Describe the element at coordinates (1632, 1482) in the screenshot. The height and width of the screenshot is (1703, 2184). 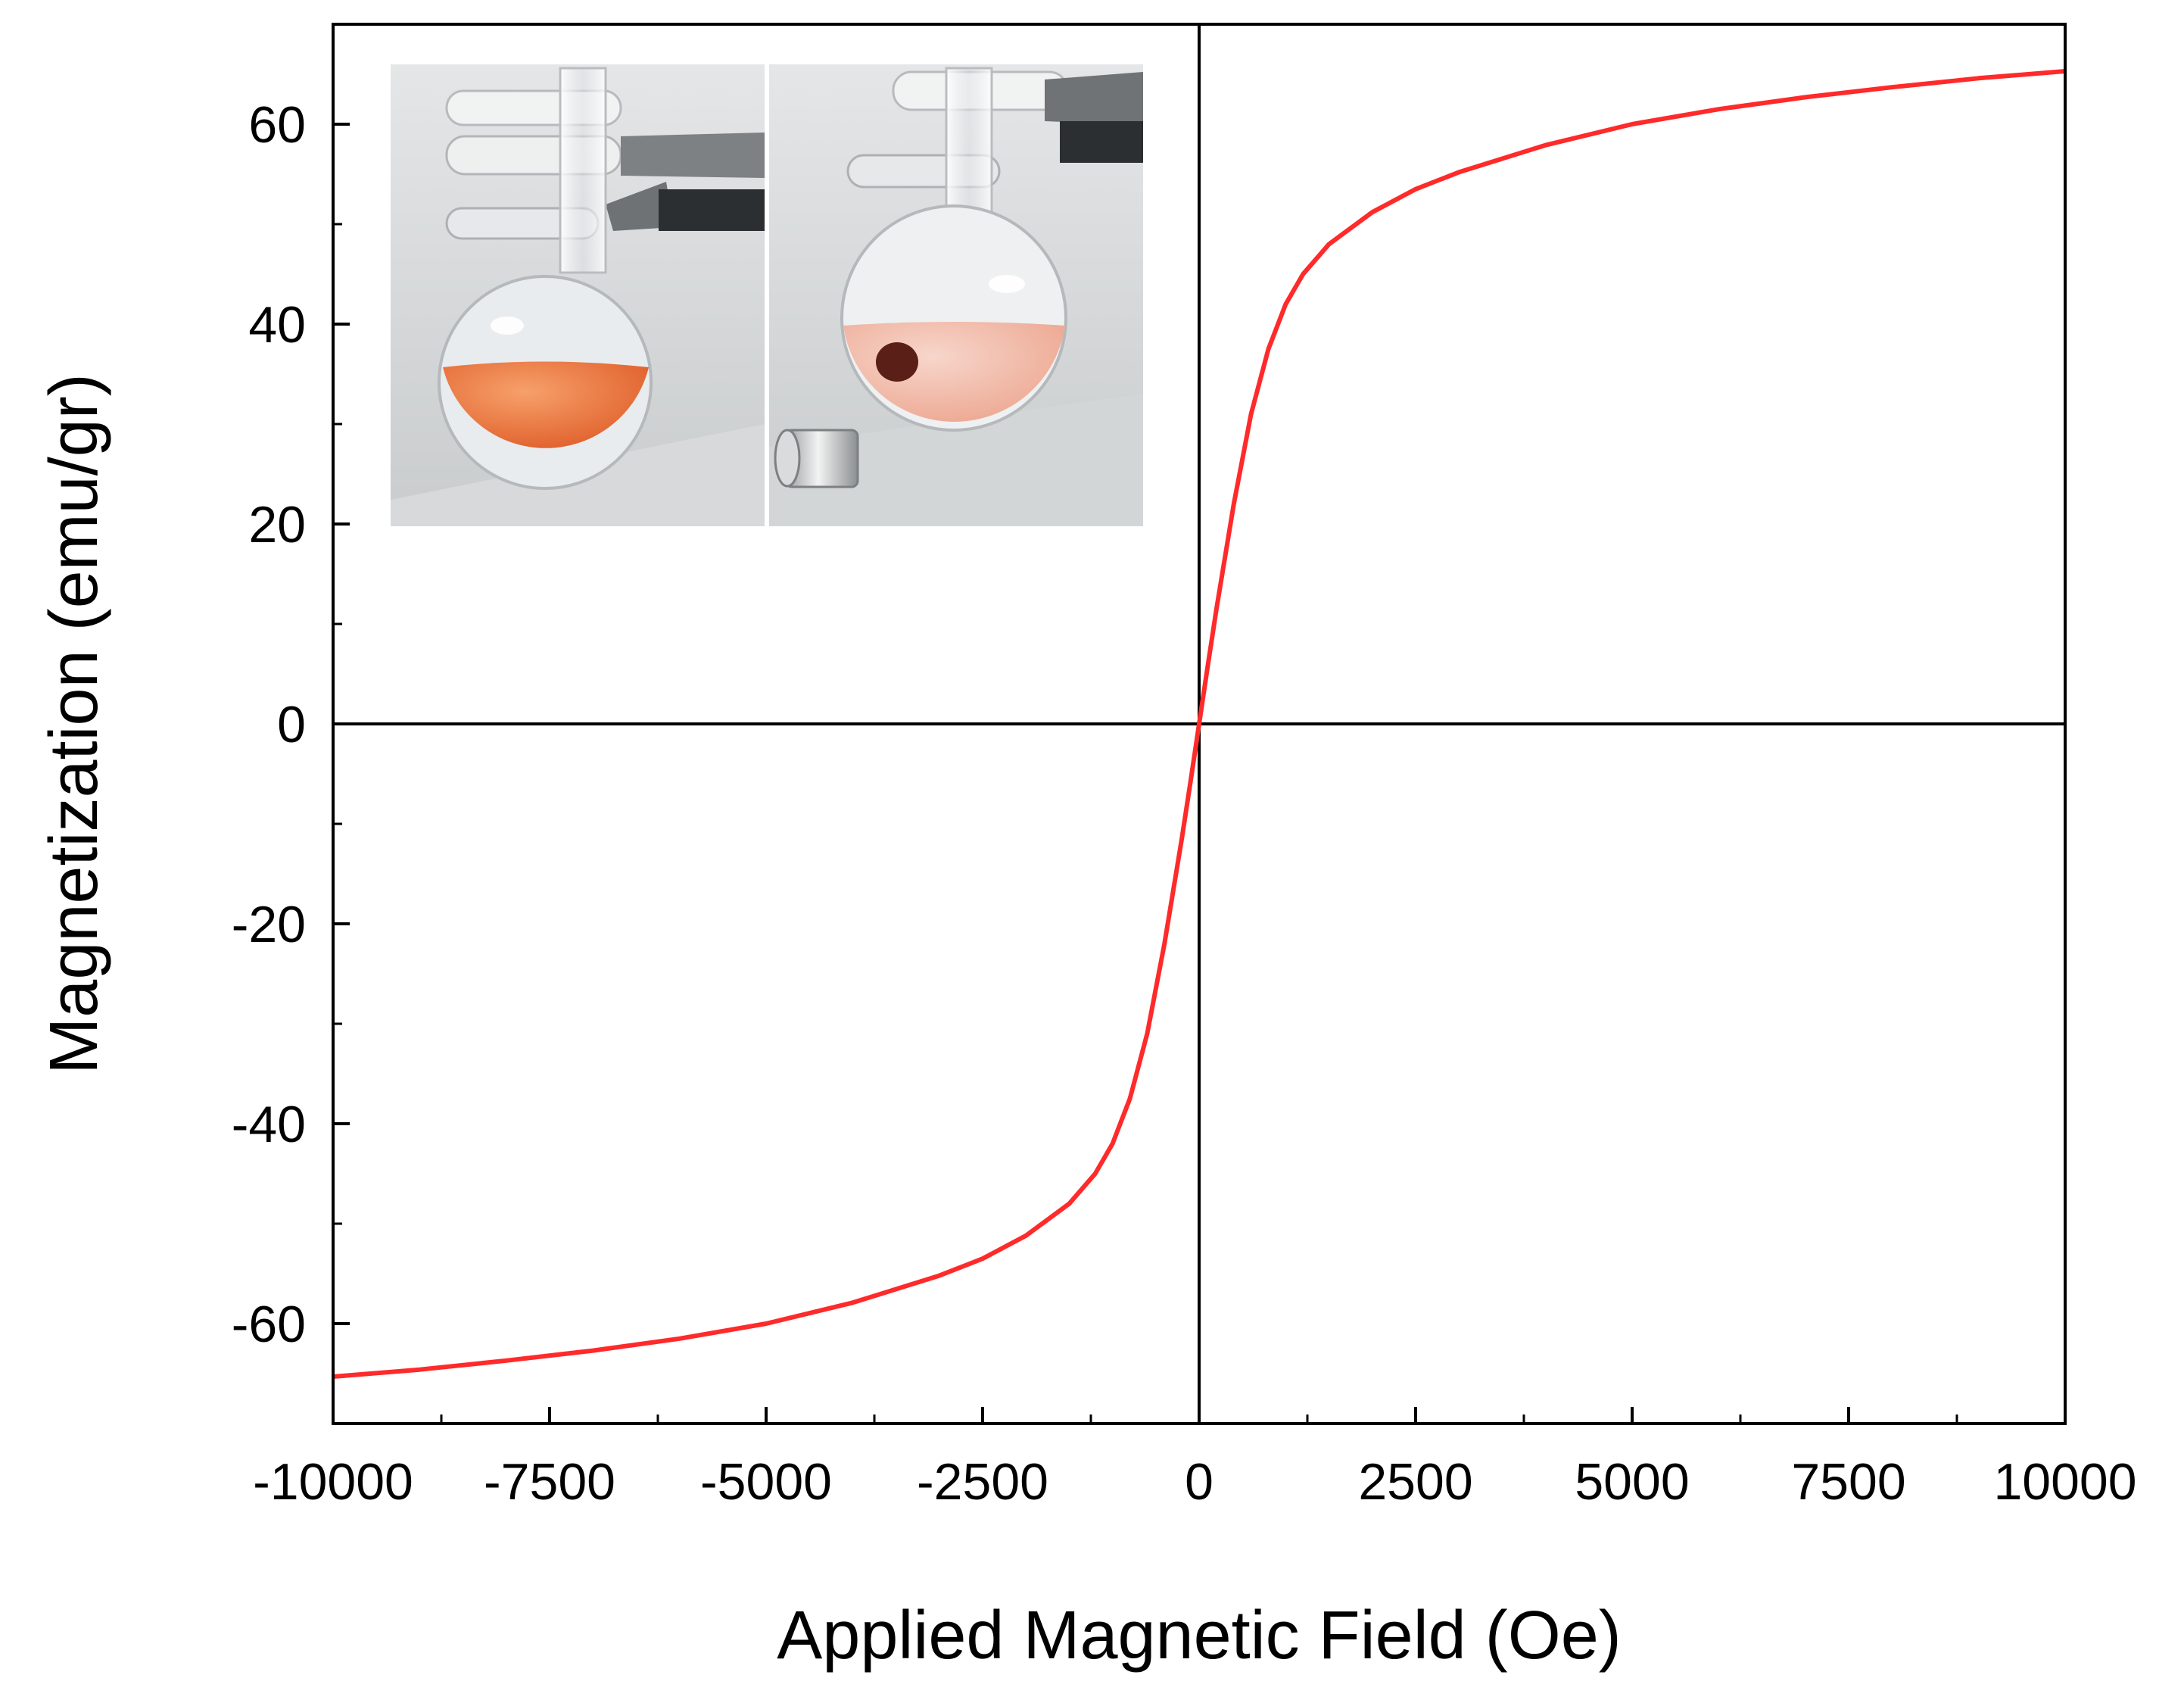
I see `x-tick-label: 5000` at that location.